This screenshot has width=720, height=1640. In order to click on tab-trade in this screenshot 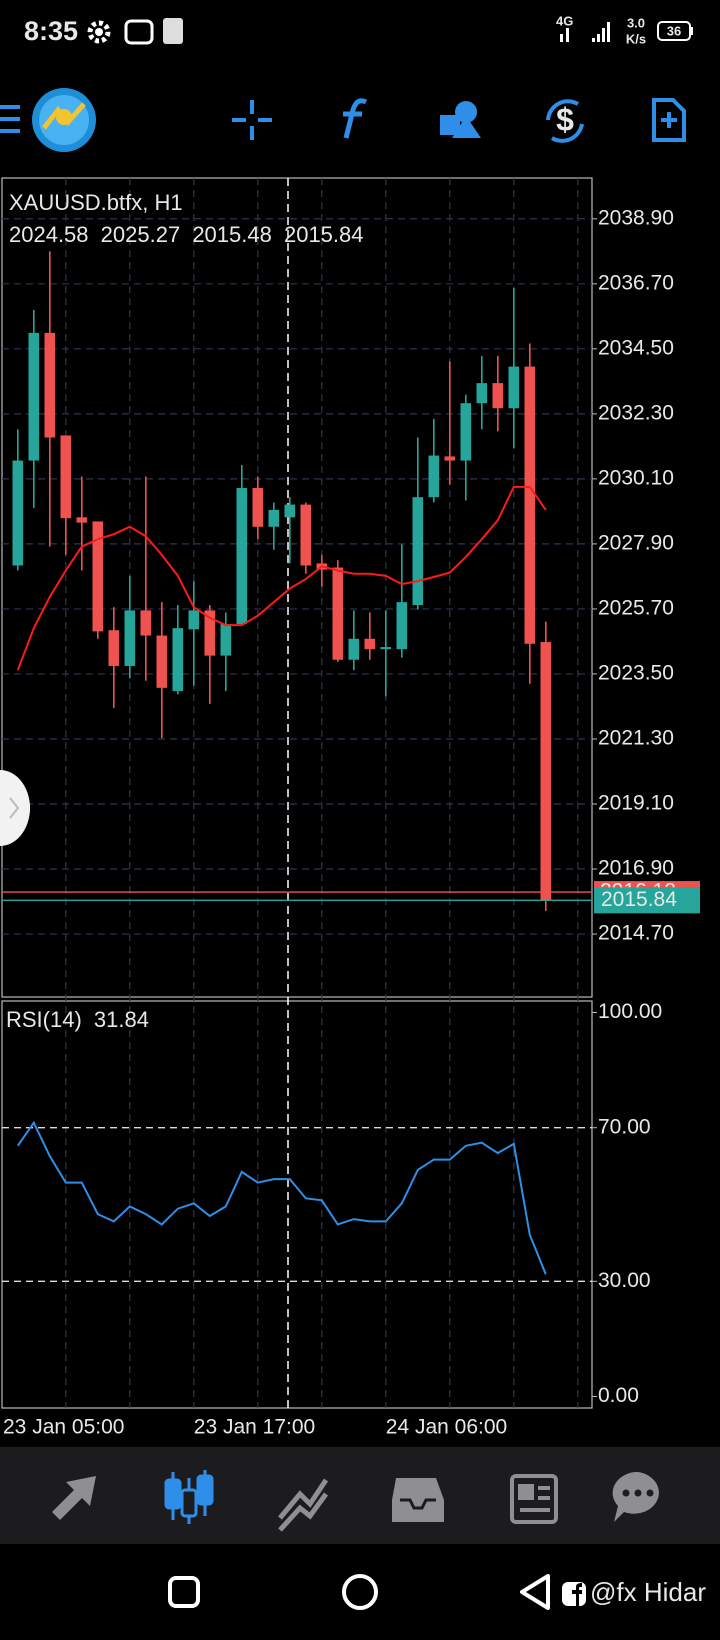, I will do `click(303, 1505)`.